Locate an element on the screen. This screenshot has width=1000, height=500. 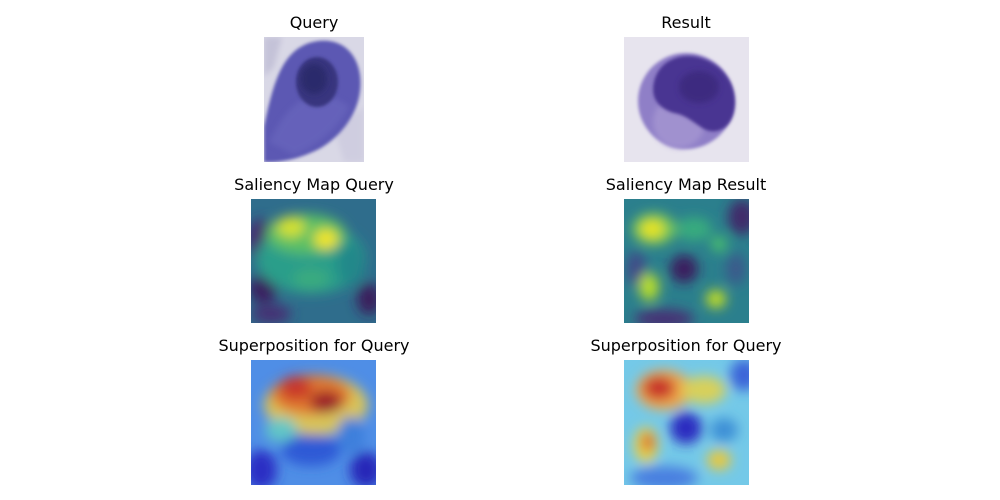
saliency-result-title: Saliency Map Result is located at coordinates (686, 184).